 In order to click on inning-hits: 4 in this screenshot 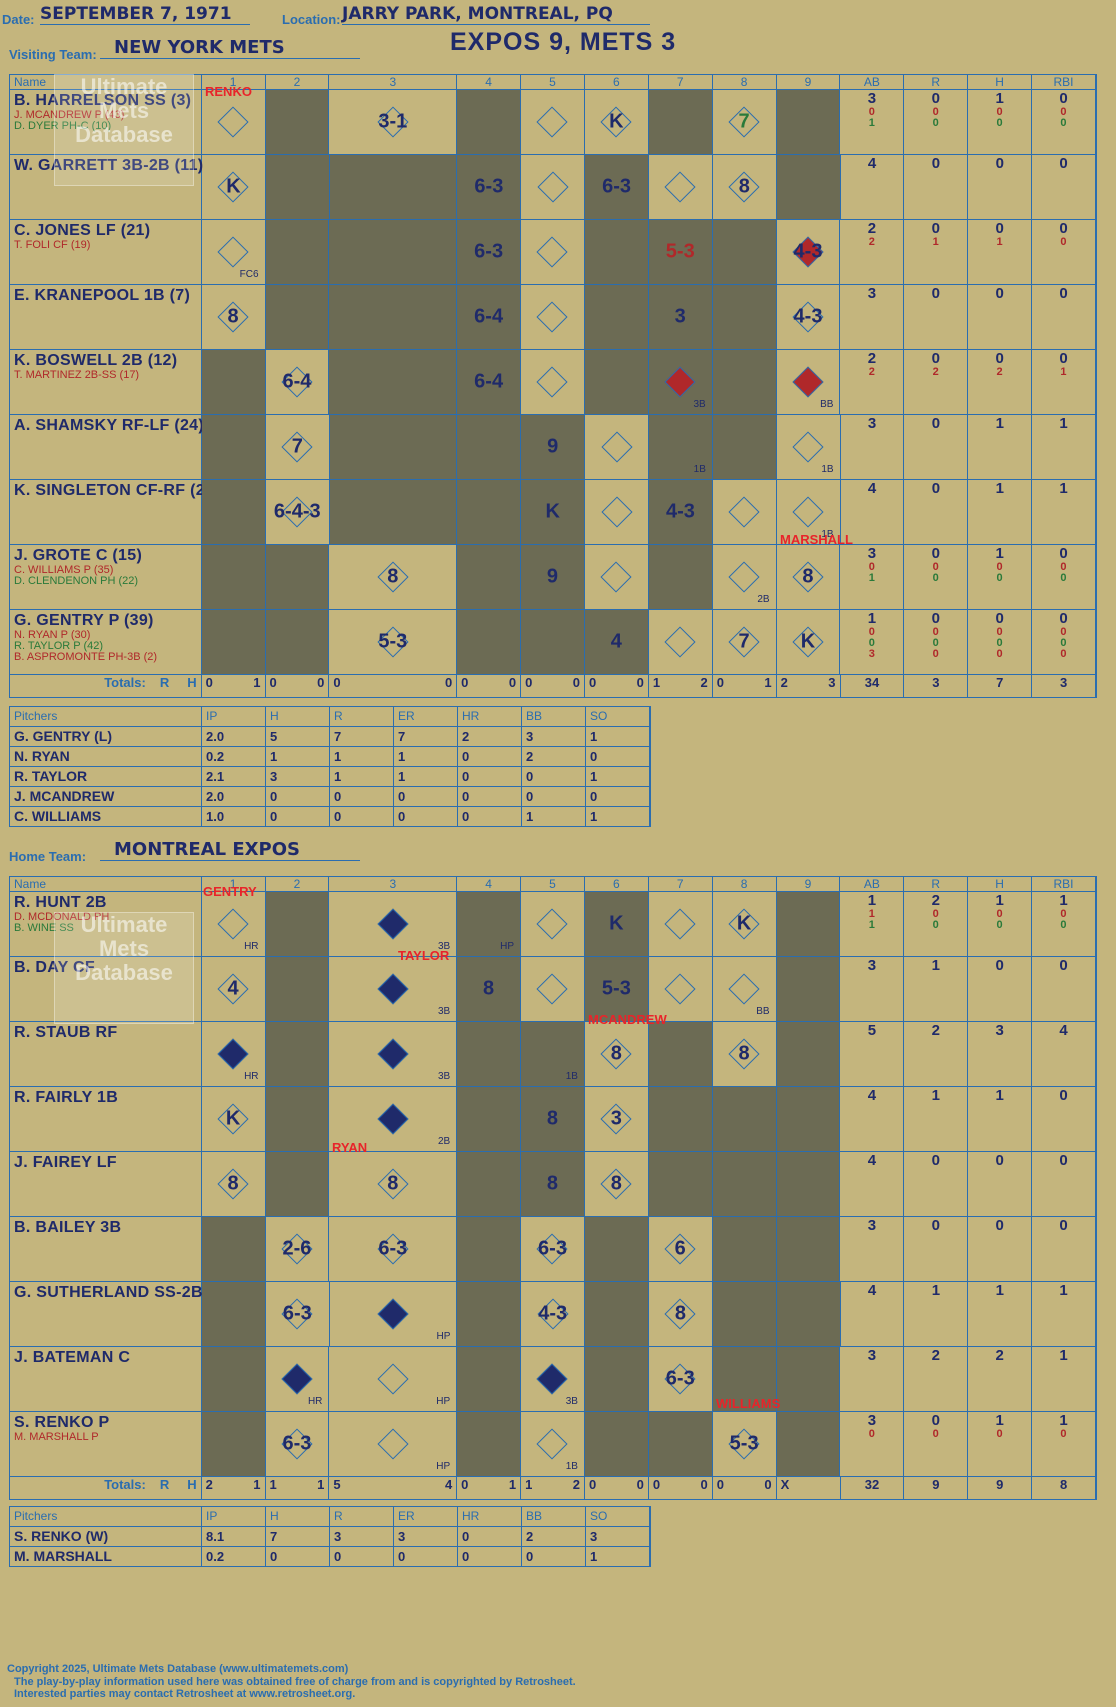, I will do `click(448, 1484)`.